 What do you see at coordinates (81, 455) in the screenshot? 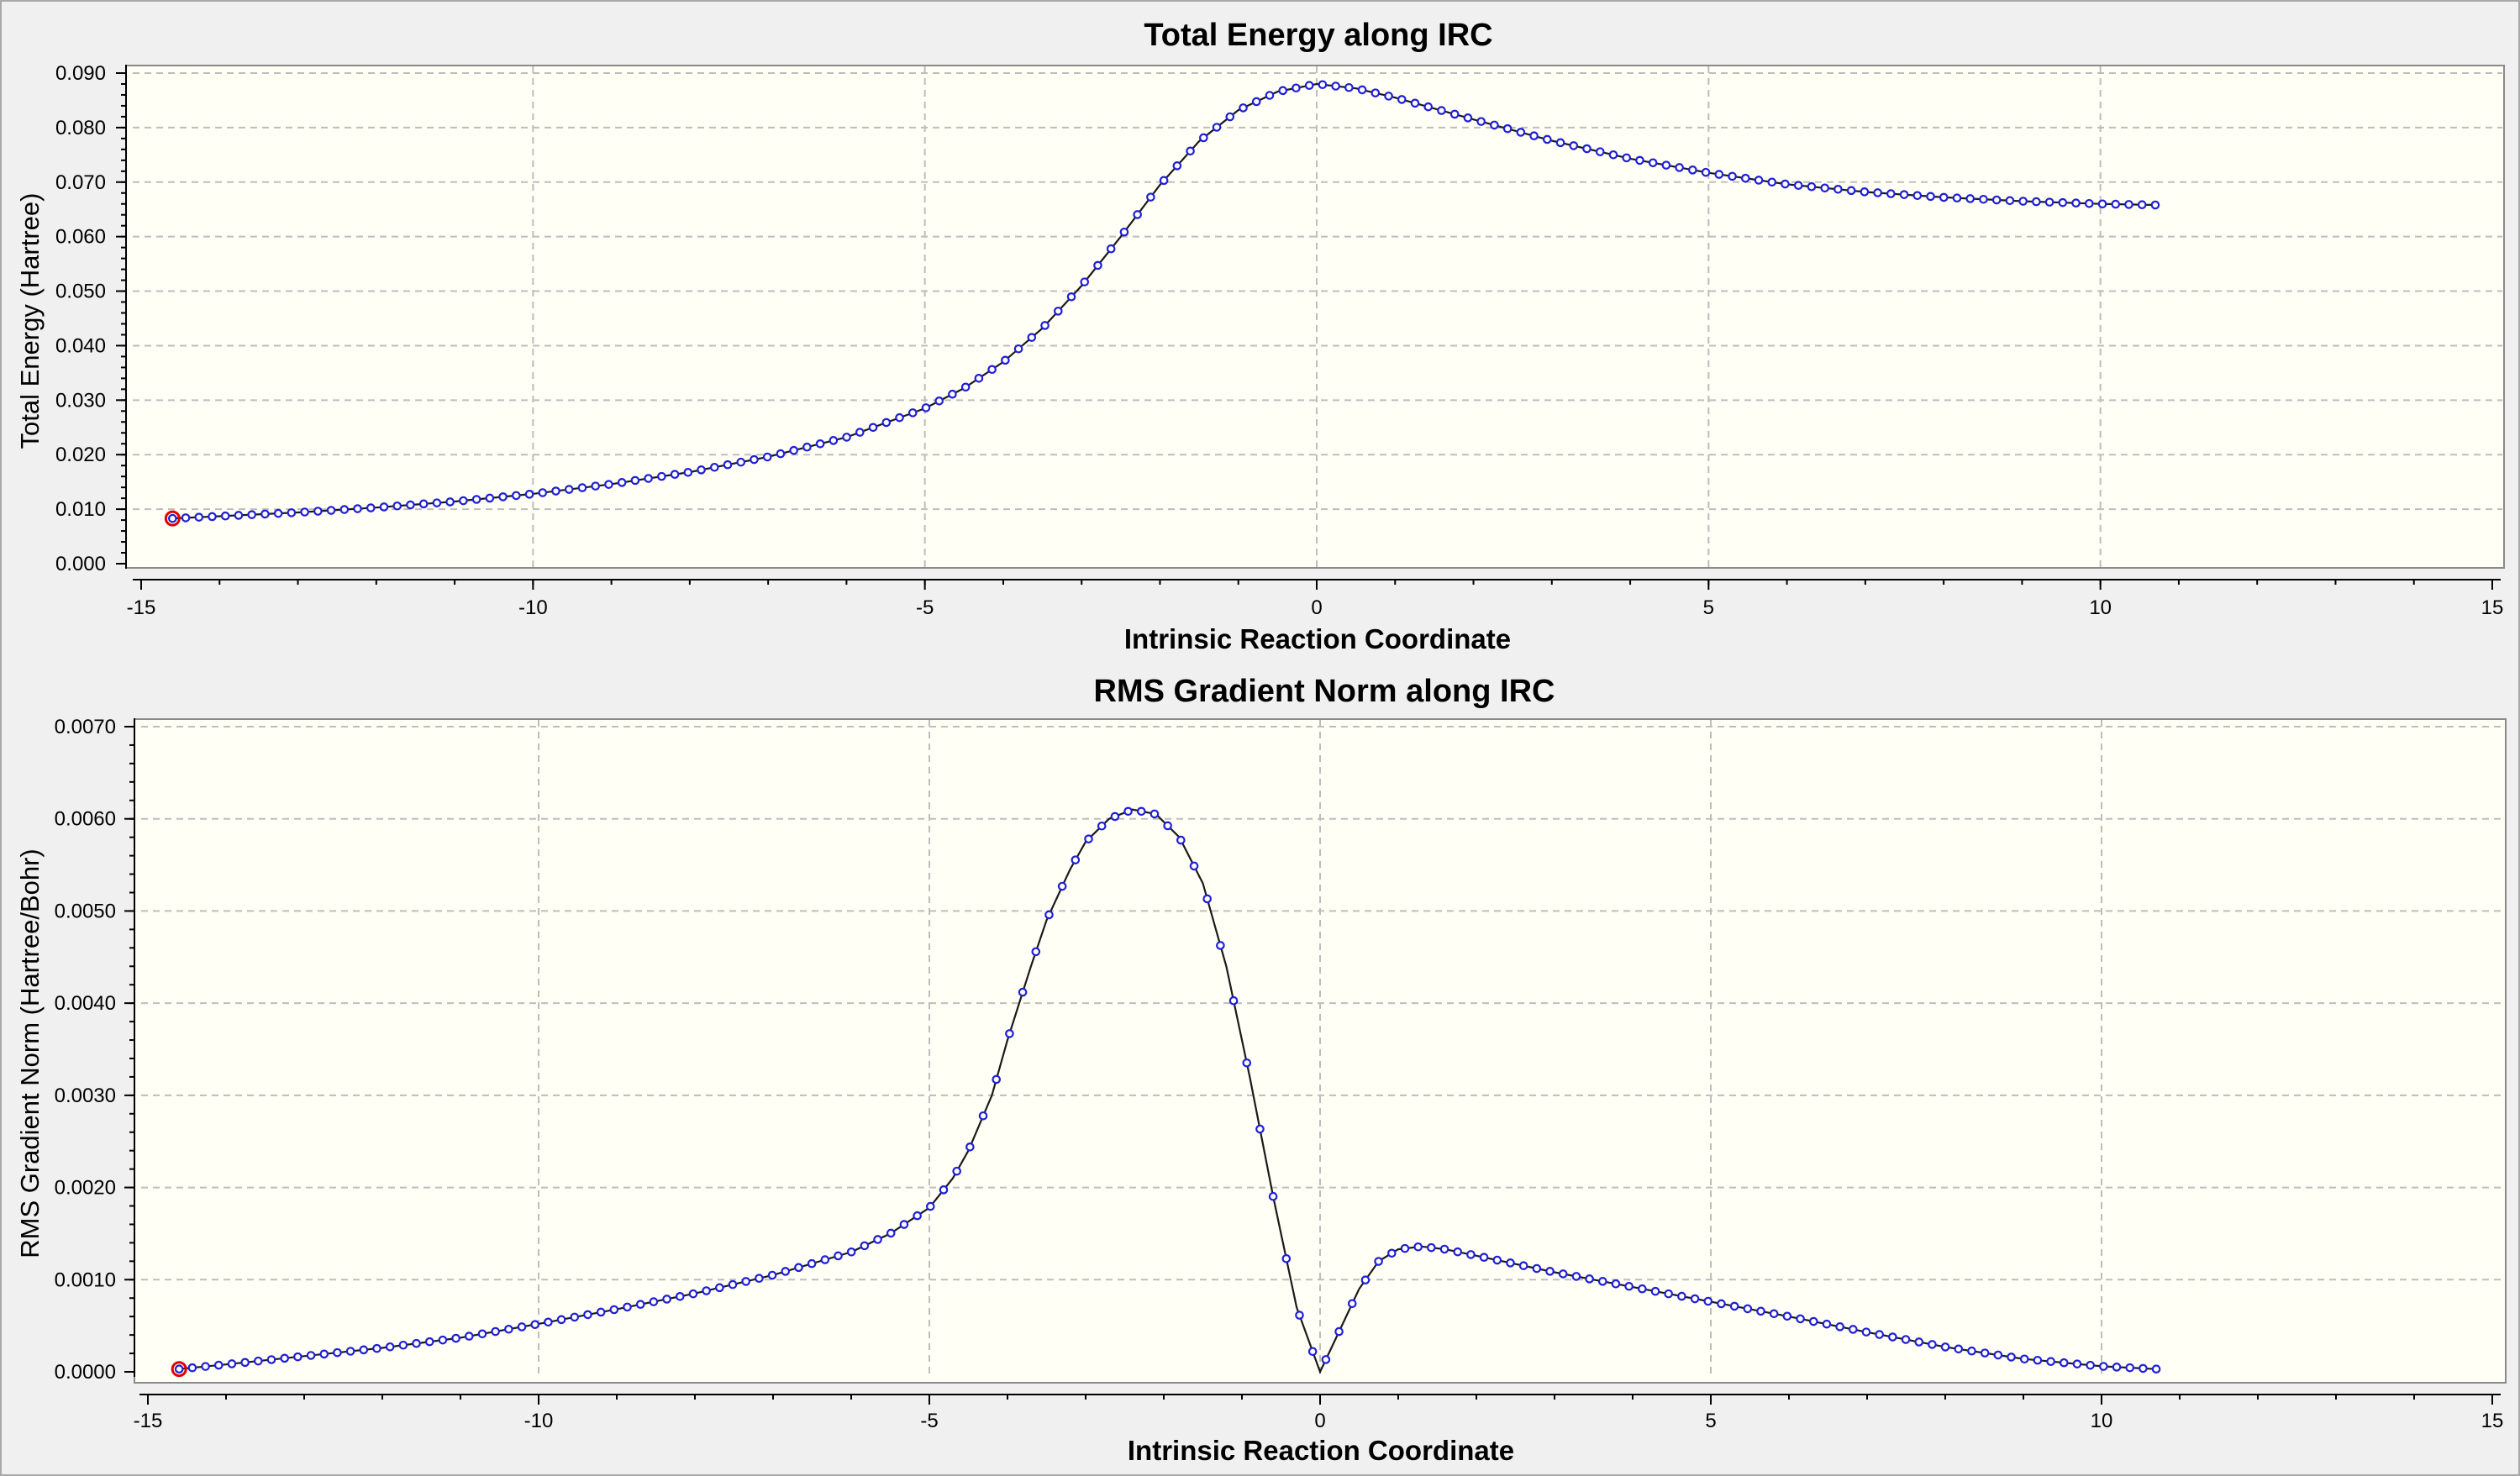
I see `energy-y-tick-label: 0.020` at bounding box center [81, 455].